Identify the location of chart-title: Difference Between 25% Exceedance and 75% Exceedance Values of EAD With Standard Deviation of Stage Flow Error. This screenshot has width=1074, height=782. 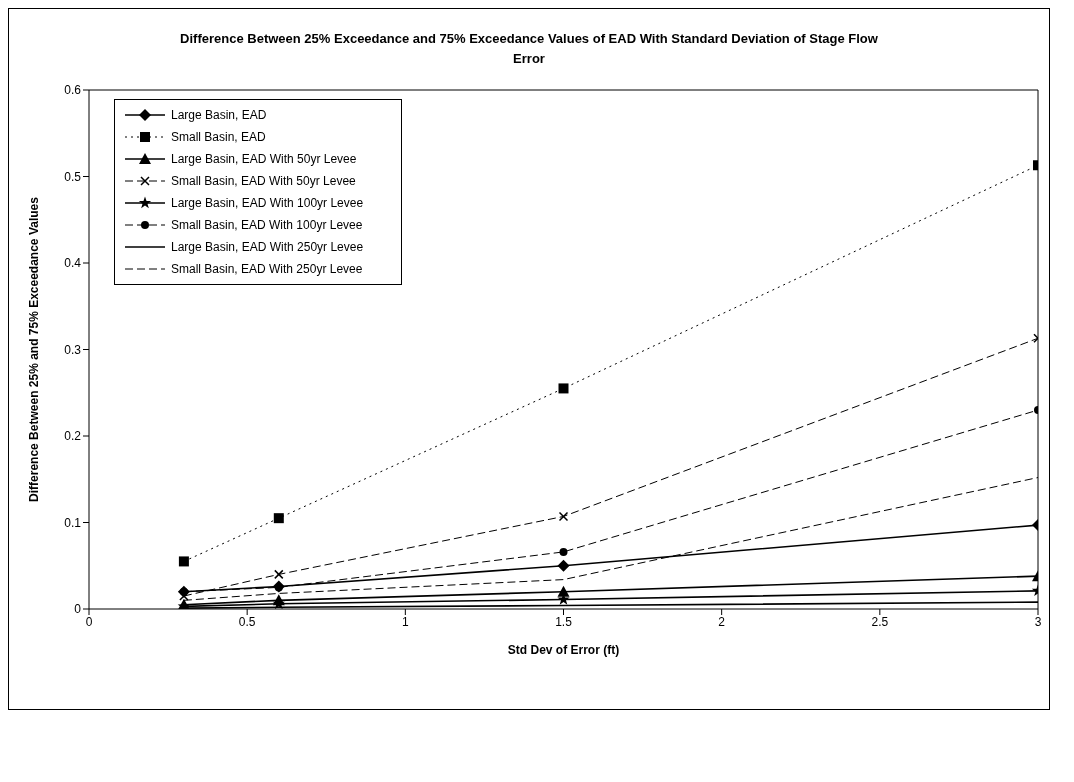
(529, 49).